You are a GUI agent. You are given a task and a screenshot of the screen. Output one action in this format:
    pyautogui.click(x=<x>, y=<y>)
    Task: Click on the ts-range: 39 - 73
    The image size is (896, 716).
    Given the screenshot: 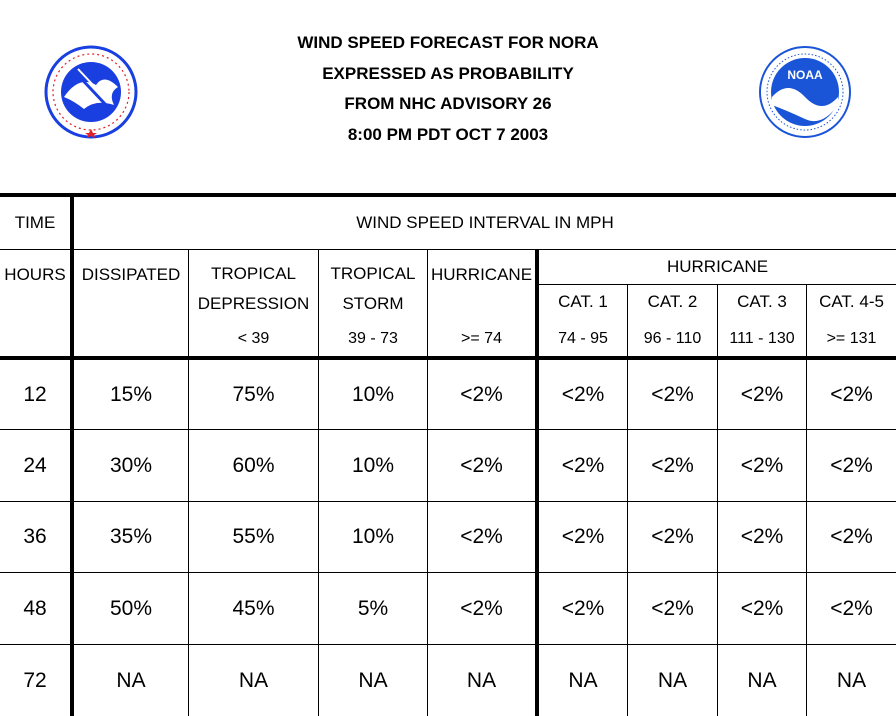 What is the action you would take?
    pyautogui.click(x=373, y=338)
    